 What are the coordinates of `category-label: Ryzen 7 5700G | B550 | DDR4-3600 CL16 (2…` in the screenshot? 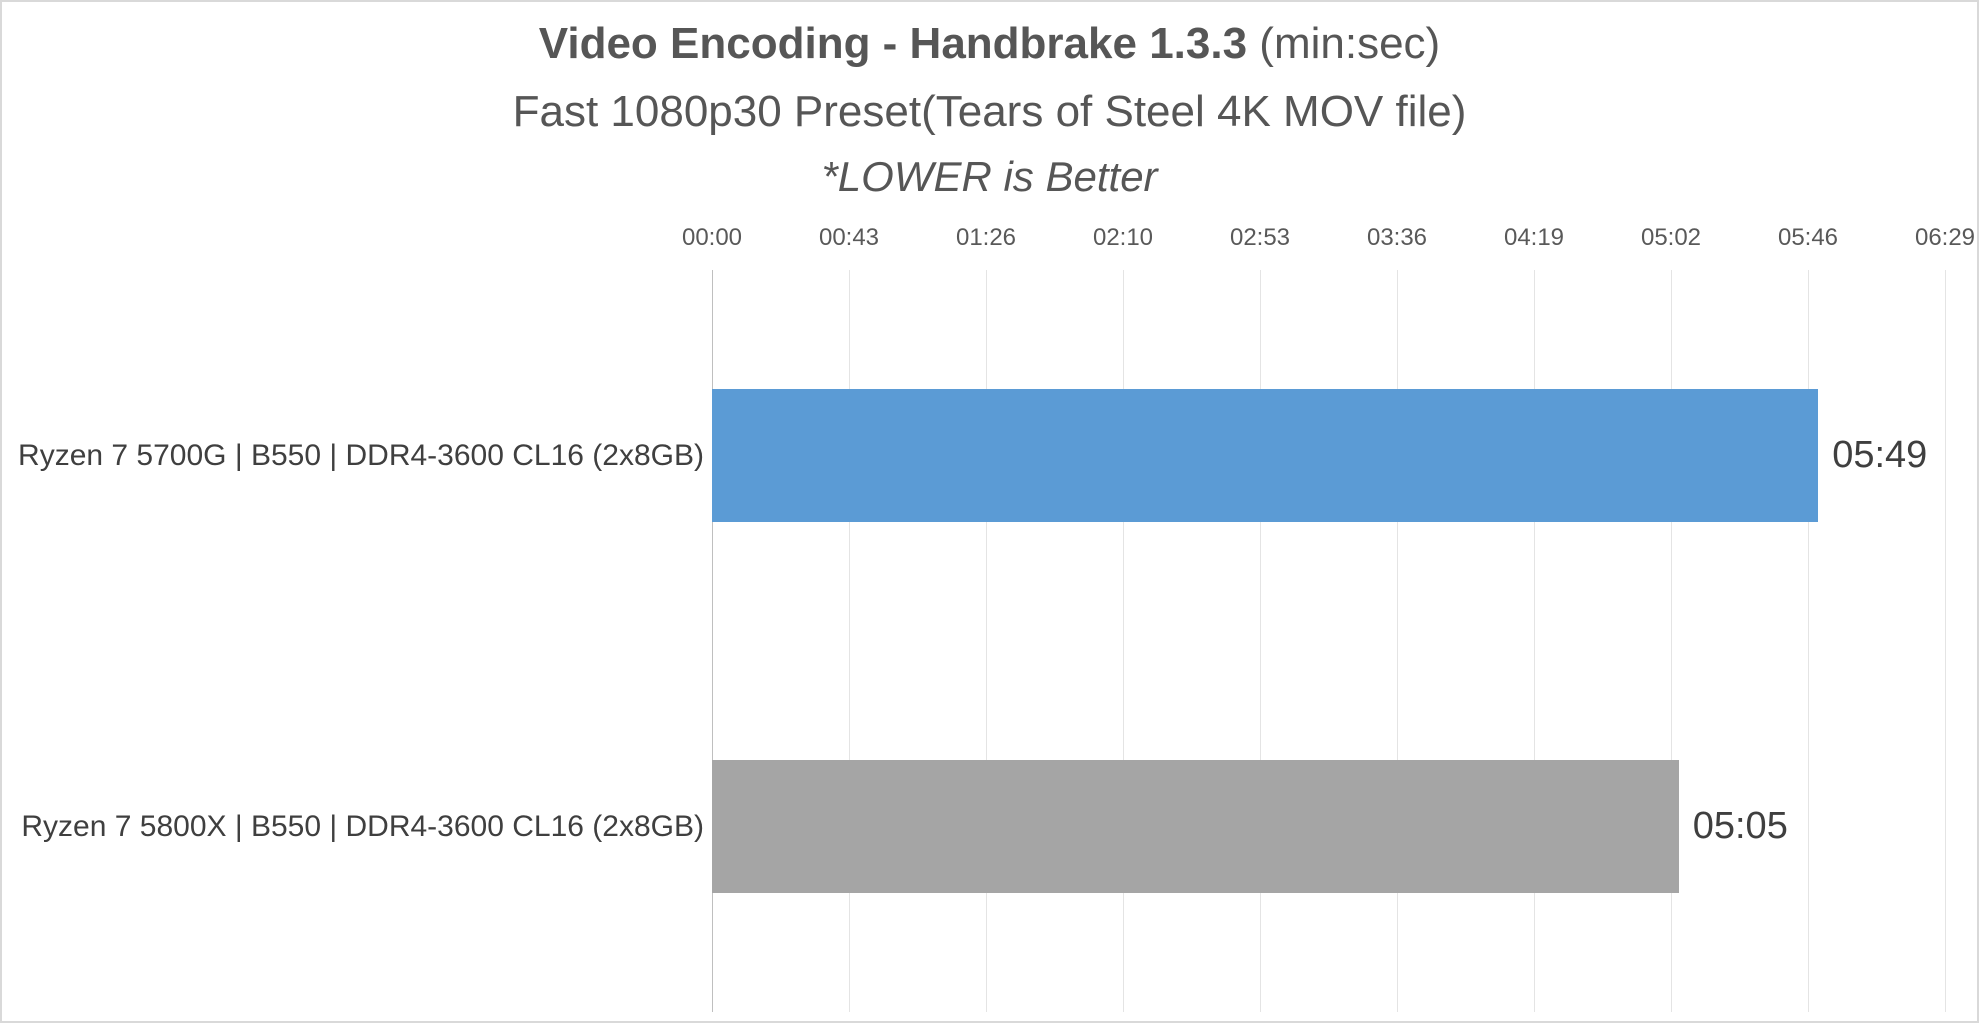 It's located at (361, 455).